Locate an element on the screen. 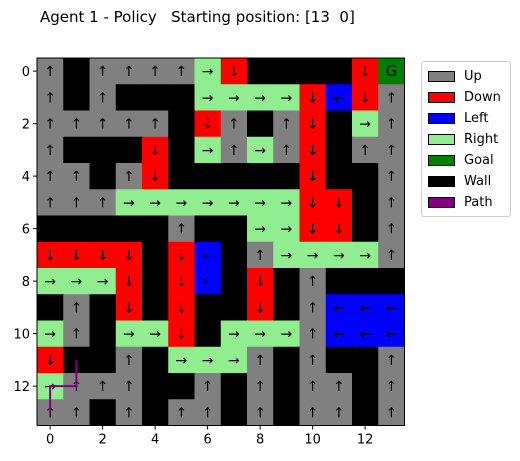 Image resolution: width=520 pixels, height=461 pixels. legend-label: Up is located at coordinates (473, 76).